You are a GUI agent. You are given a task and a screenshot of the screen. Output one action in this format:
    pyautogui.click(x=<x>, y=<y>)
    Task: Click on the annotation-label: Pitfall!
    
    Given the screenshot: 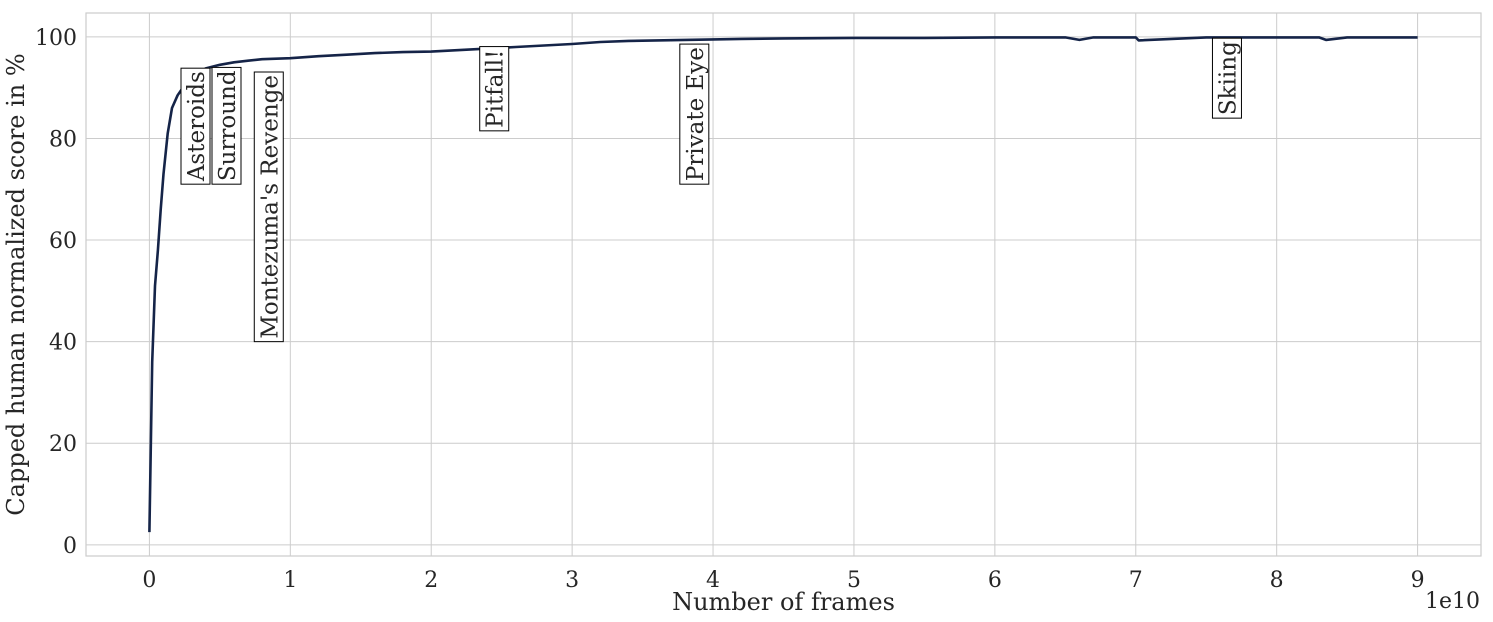 What is the action you would take?
    pyautogui.click(x=496, y=89)
    